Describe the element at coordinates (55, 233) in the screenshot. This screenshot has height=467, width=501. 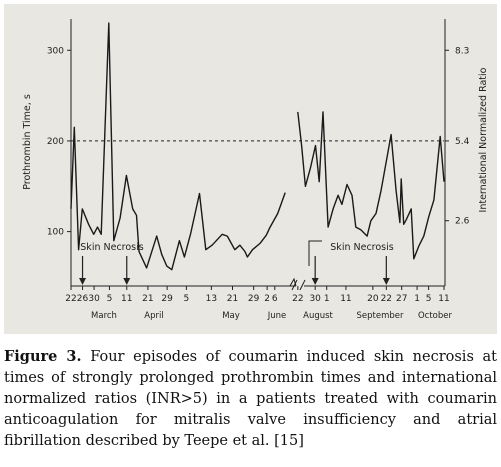
I see `y-tick-label: 100` at that location.